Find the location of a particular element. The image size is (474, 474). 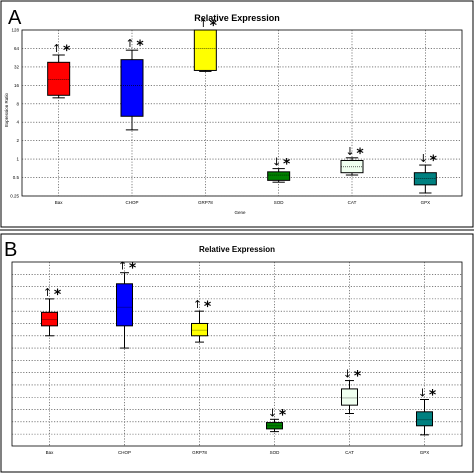

panel-a-ylabel: Expression Ratio is located at coordinates (6, 110).